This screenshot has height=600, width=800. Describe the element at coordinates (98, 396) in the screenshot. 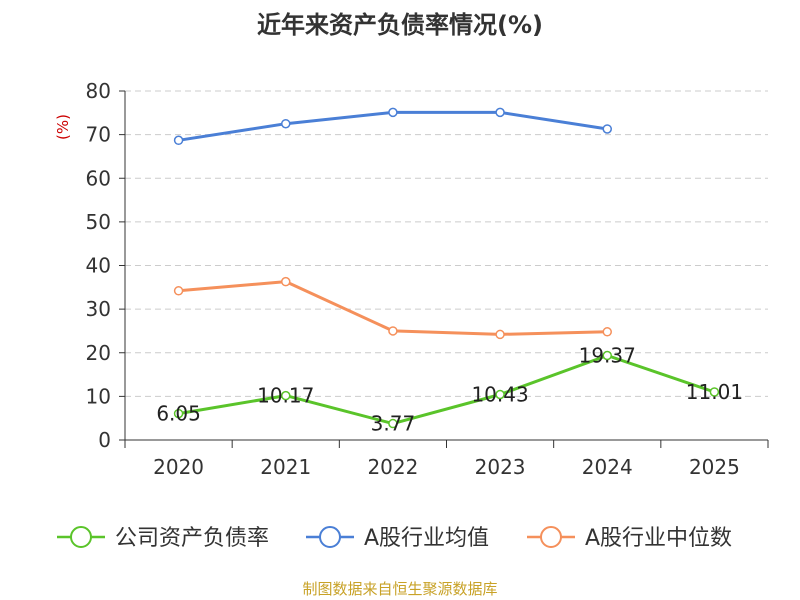

I see `y-tick-label: 10` at that location.